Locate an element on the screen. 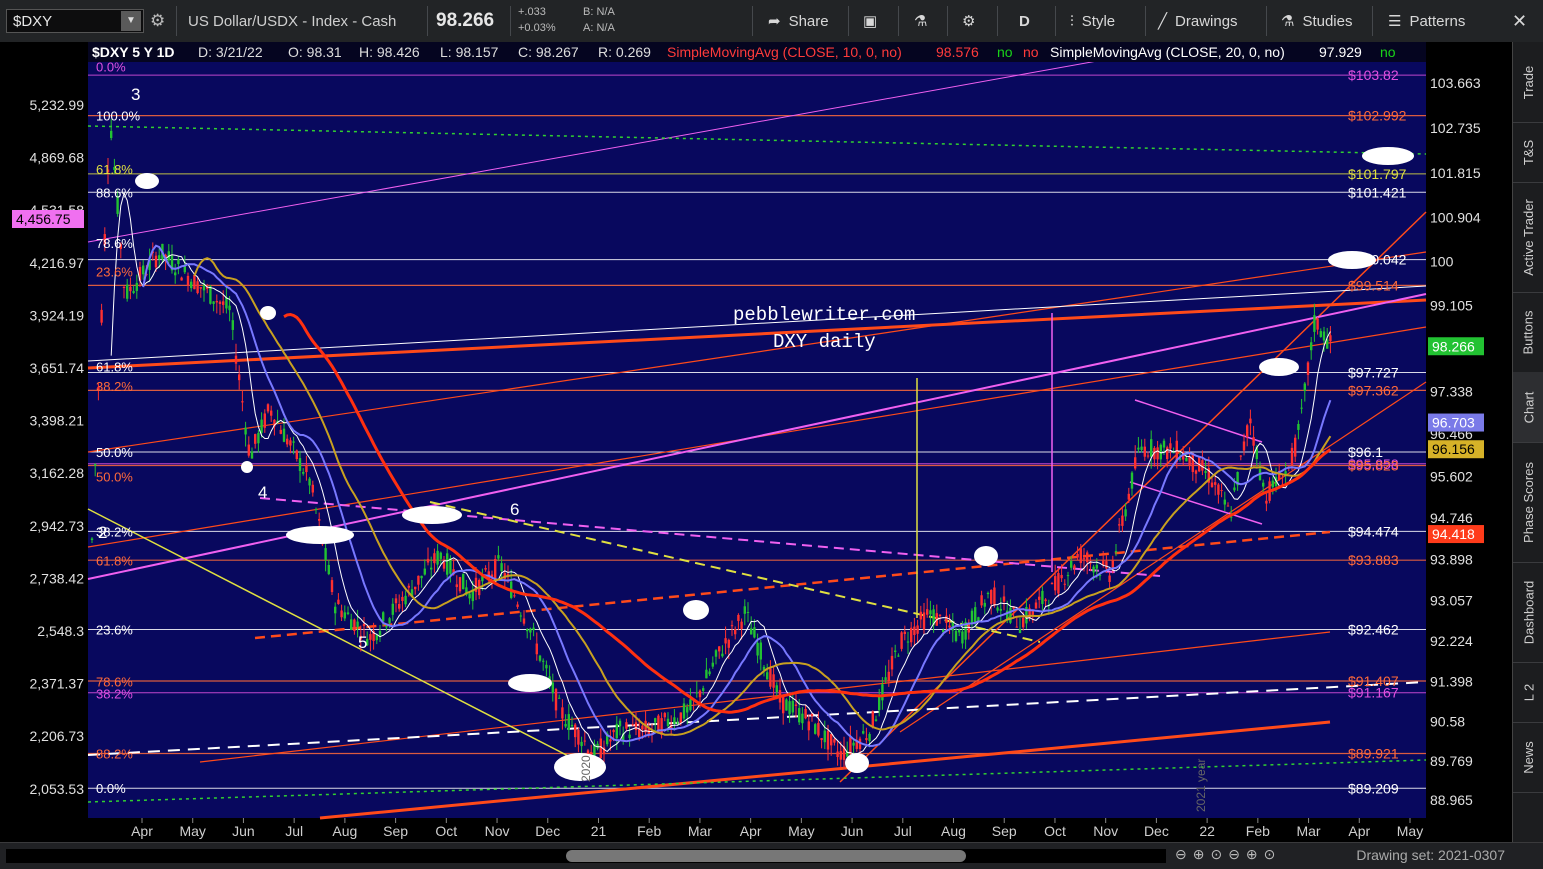 The image size is (1543, 869). trend-line is located at coordinates (757, 781).